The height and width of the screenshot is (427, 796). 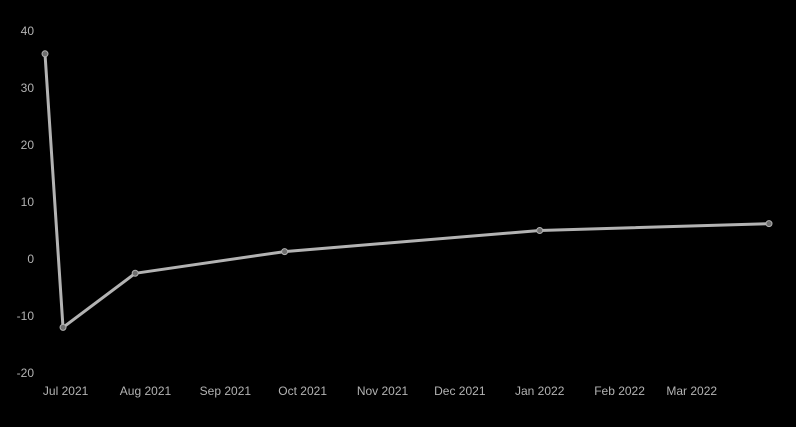 What do you see at coordinates (28, 31) in the screenshot?
I see `y-tick-label: 40` at bounding box center [28, 31].